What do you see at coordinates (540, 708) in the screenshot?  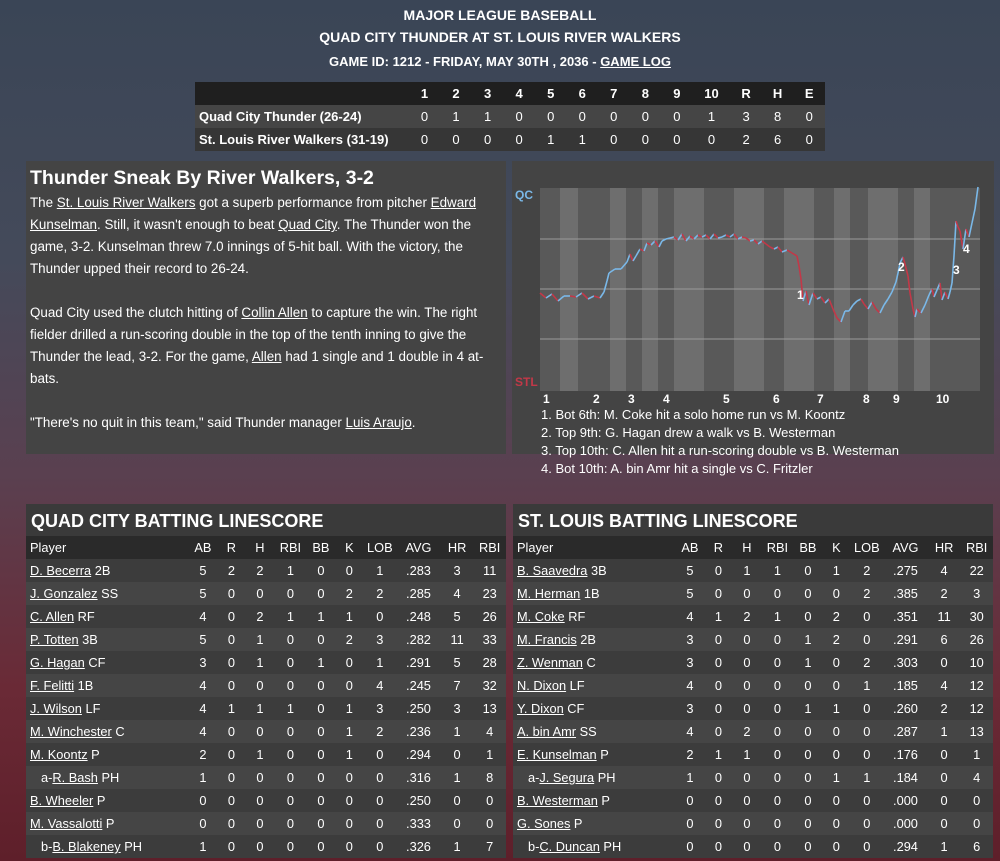 I see `player-link: Y. Dixon` at bounding box center [540, 708].